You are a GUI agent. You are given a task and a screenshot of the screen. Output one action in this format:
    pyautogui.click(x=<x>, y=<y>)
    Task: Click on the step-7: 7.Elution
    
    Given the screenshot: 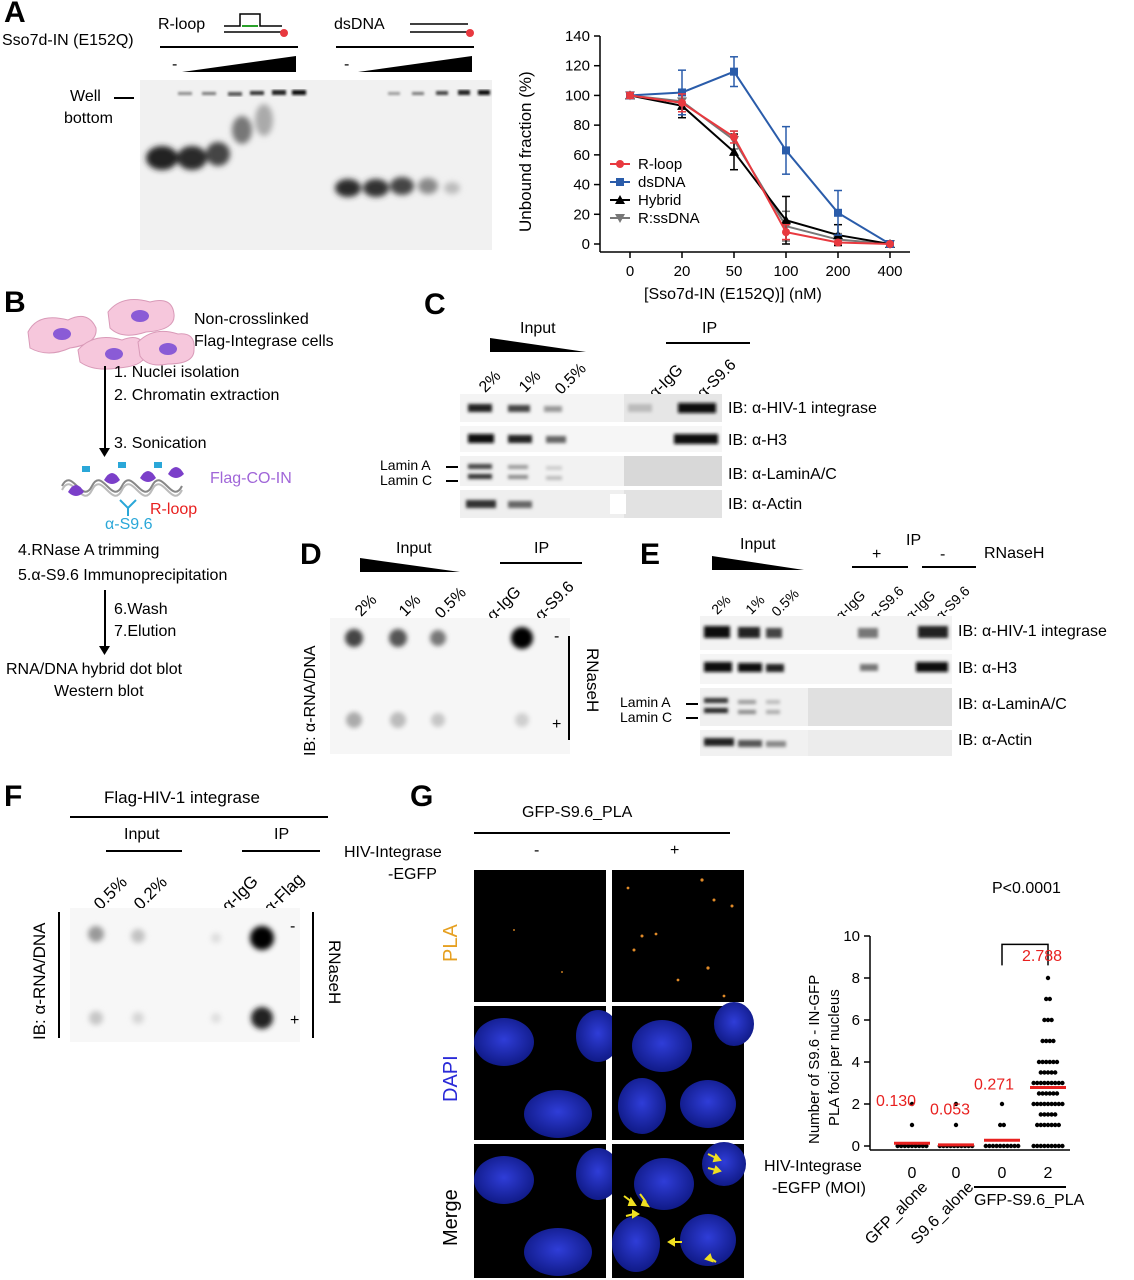 What is the action you would take?
    pyautogui.click(x=145, y=631)
    